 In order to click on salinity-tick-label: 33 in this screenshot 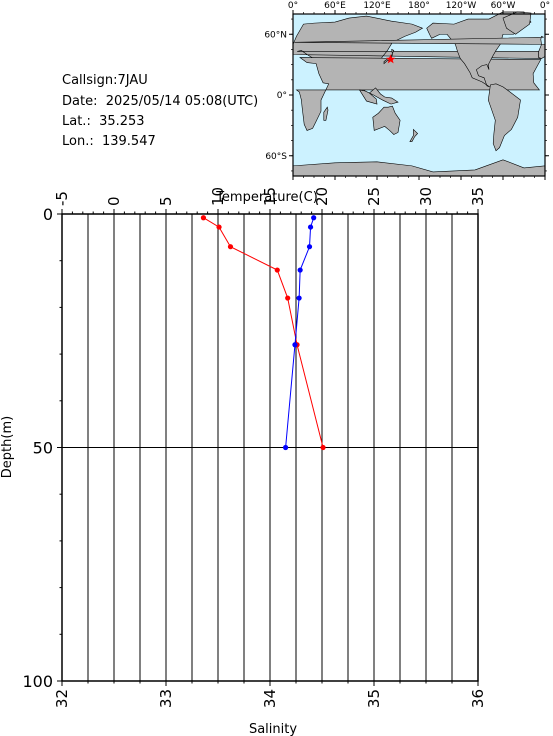, I will do `click(166, 698)`.